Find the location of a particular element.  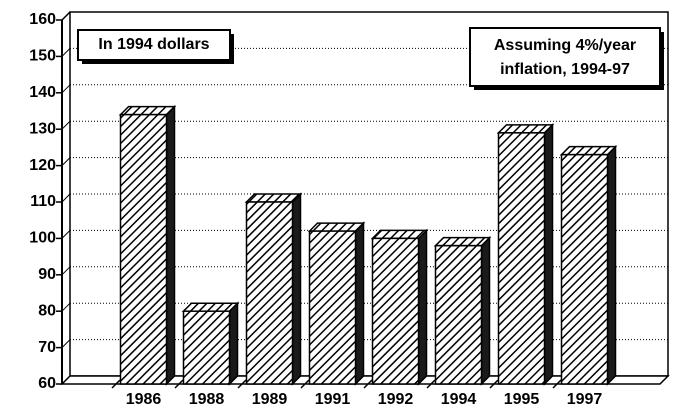

x-tick-label: 1992 is located at coordinates (396, 399).